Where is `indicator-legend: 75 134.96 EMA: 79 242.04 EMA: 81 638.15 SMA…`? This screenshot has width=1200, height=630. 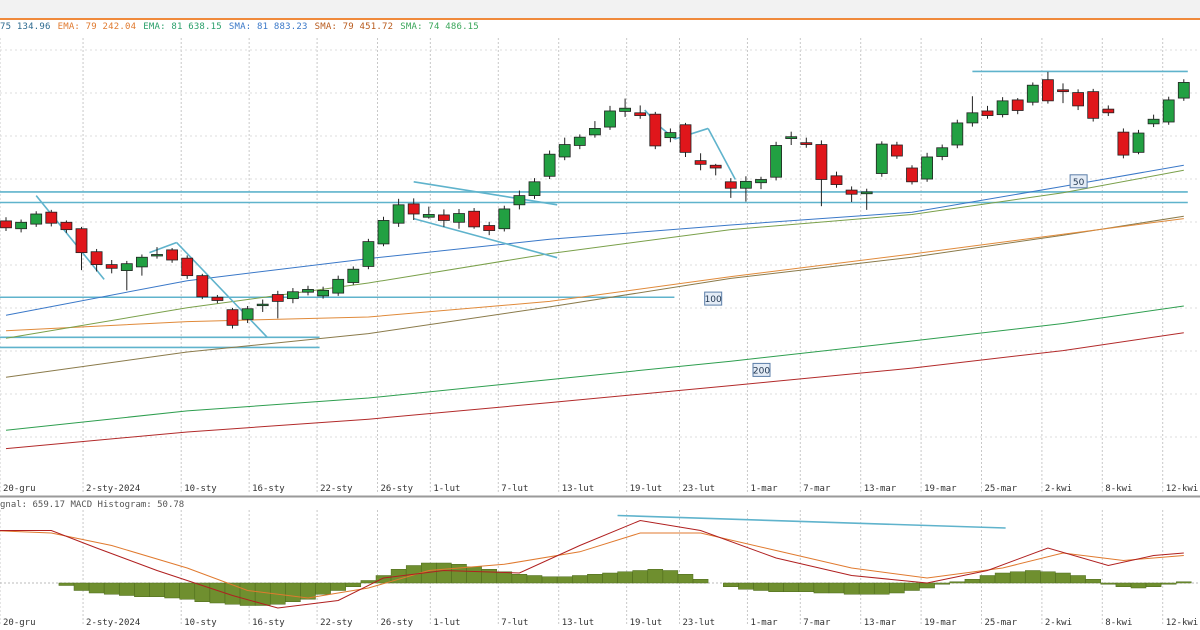
indicator-legend: 75 134.96 EMA: 79 242.04 EMA: 81 638.15 SMA… is located at coordinates (243, 27).